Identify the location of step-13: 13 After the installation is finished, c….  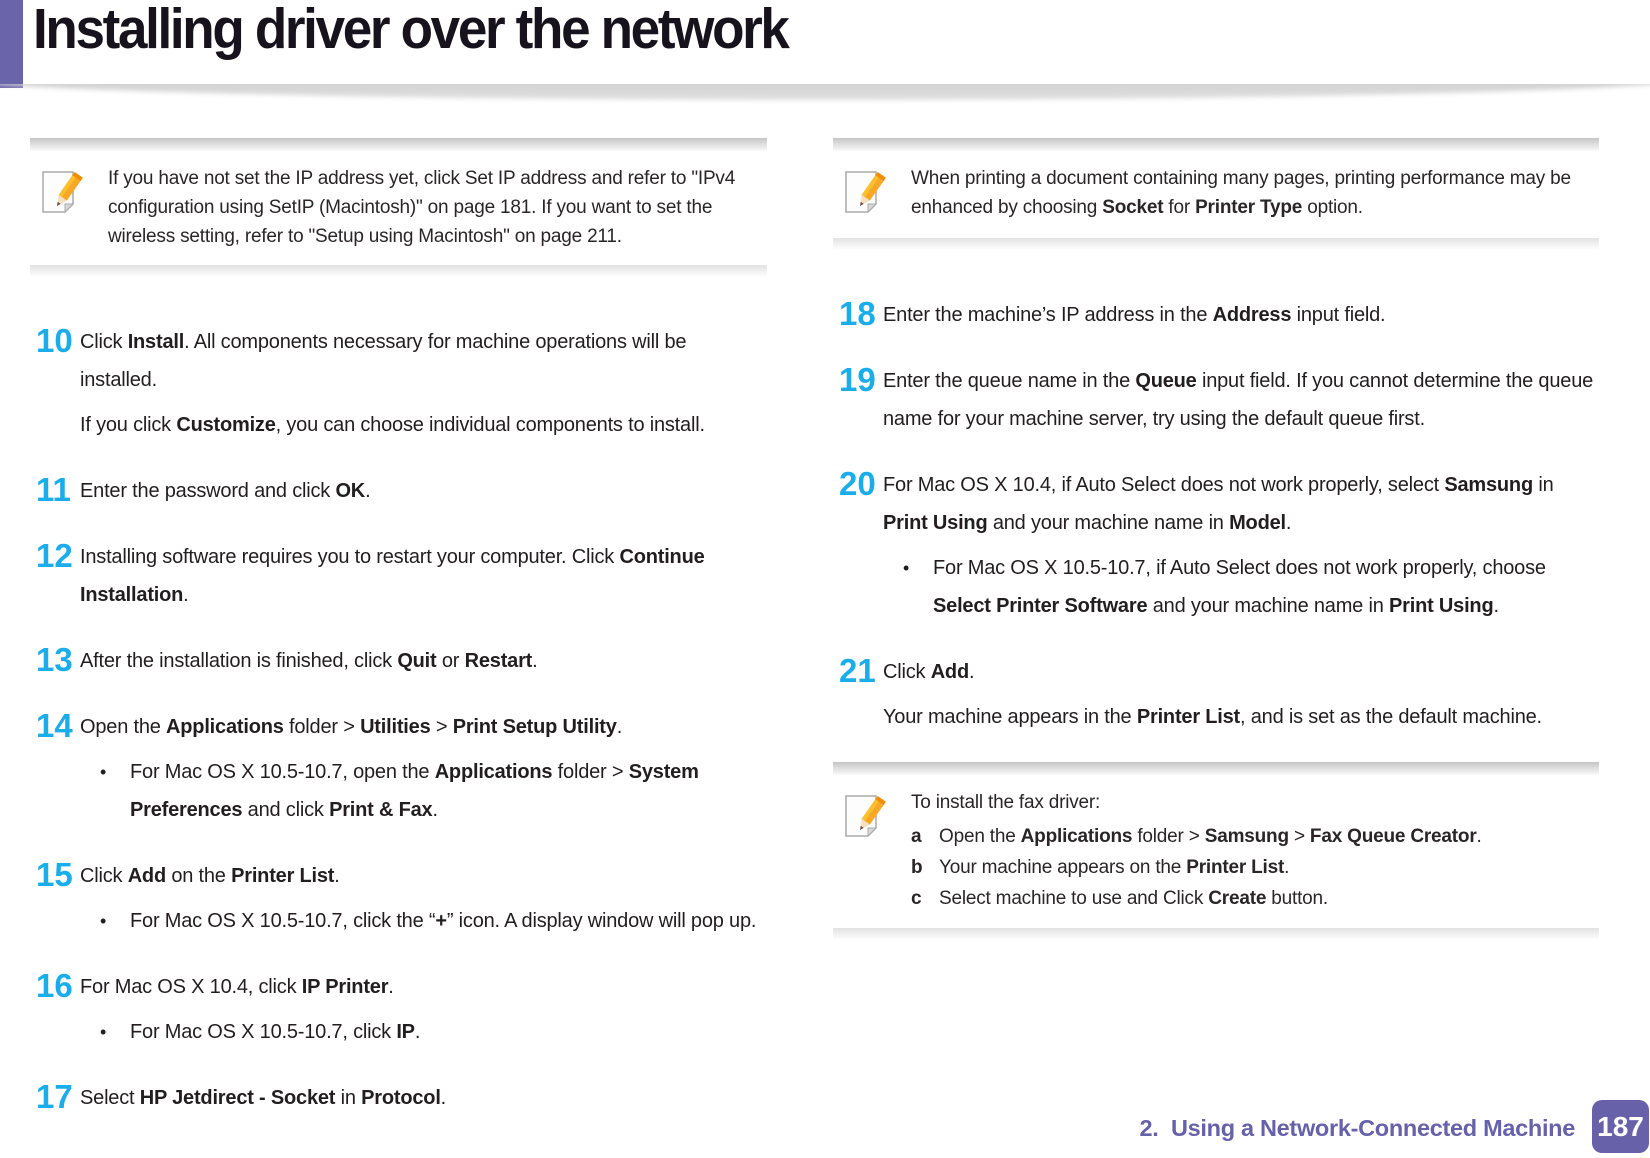
(398, 660).